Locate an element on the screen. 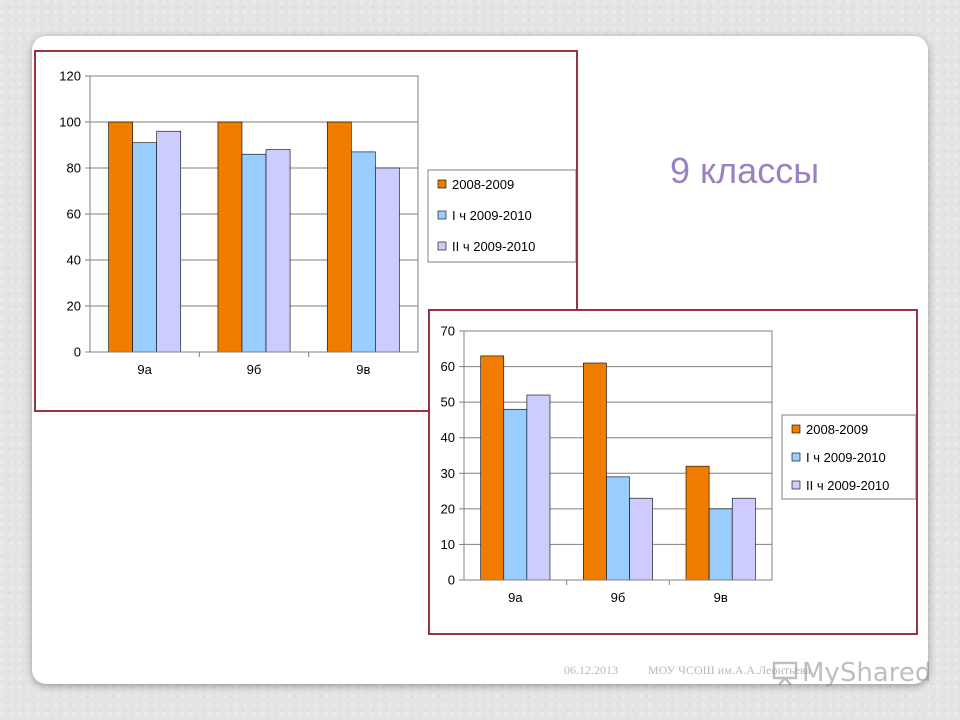 Image resolution: width=960 pixels, height=720 pixels. watermark-text: MyShared is located at coordinates (867, 673).